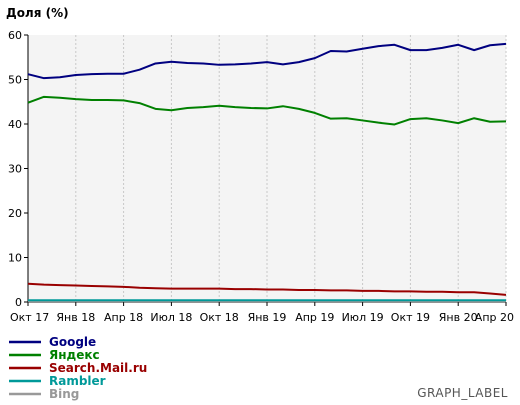 This screenshot has height=405, width=520. Describe the element at coordinates (219, 317) in the screenshot. I see `x-tick-label: Окт 18` at that location.